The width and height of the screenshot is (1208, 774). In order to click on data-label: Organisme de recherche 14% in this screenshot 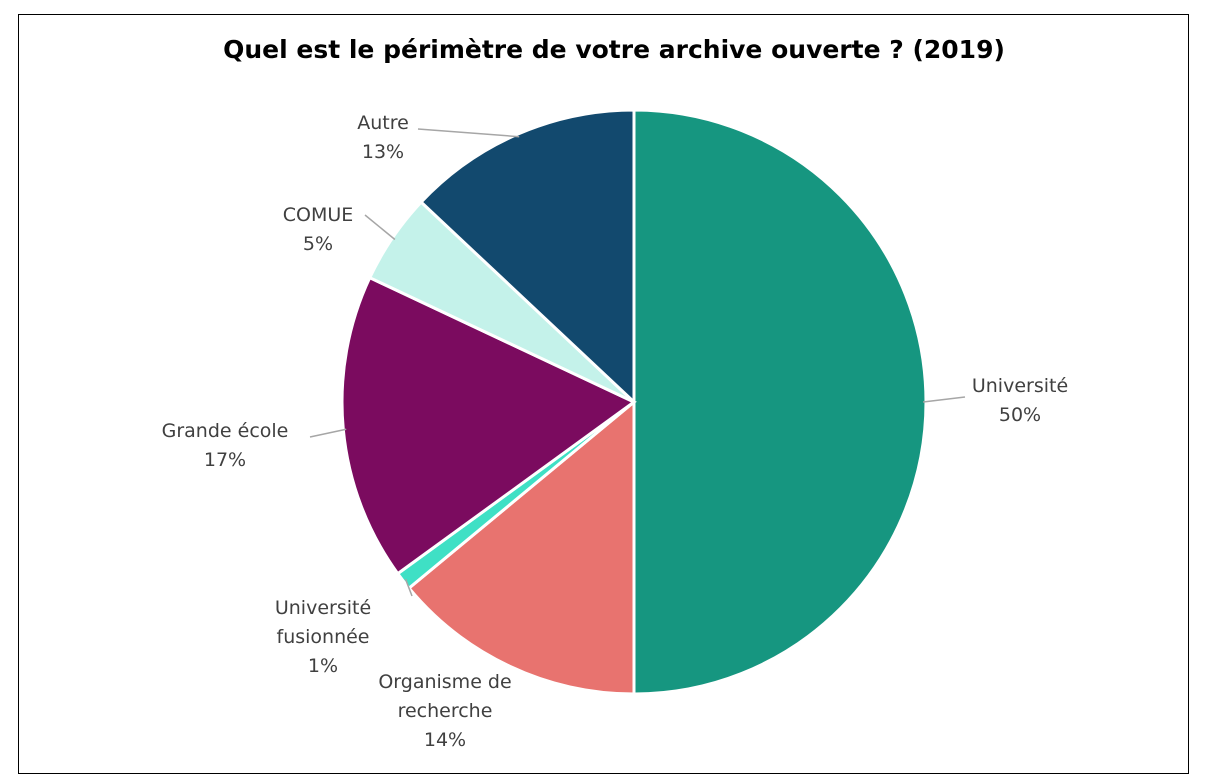, I will do `click(445, 711)`.